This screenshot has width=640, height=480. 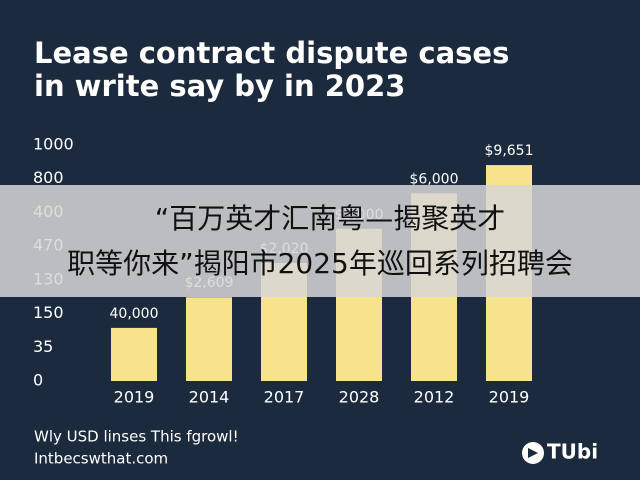 What do you see at coordinates (434, 397) in the screenshot?
I see `x-tick-label: 2012` at bounding box center [434, 397].